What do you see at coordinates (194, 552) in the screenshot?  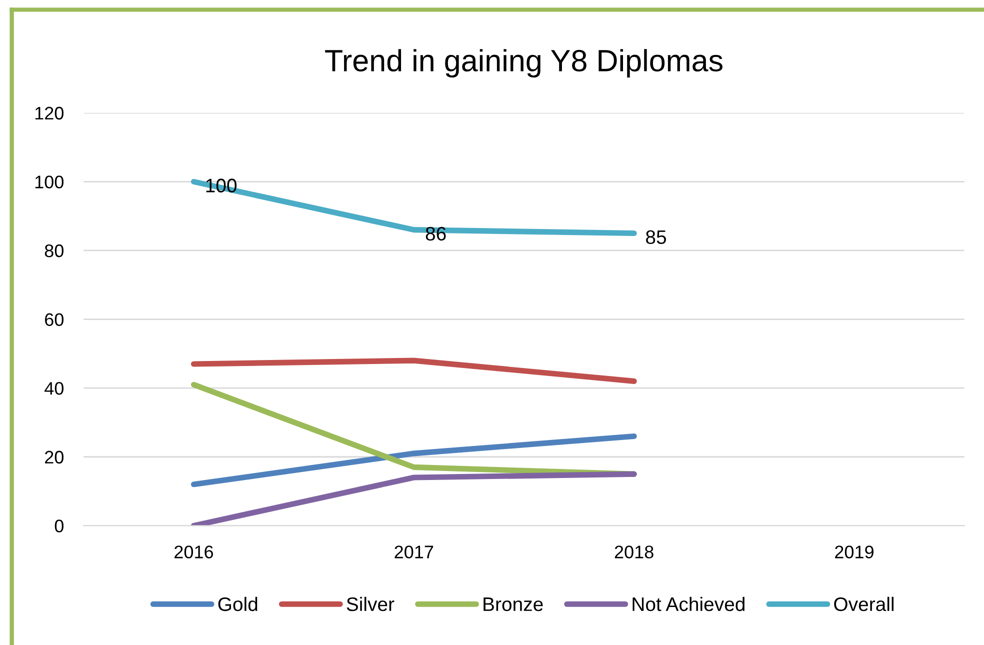 I see `x-tick-label: 2016` at bounding box center [194, 552].